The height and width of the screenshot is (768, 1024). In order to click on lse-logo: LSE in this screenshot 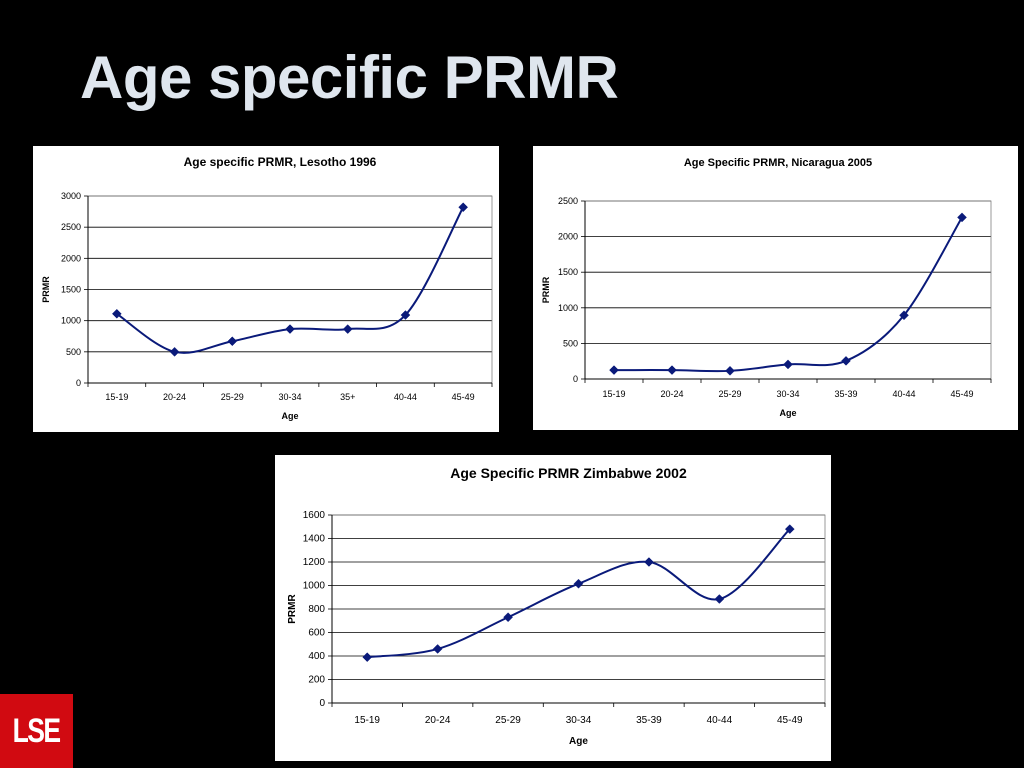, I will do `click(36, 731)`.